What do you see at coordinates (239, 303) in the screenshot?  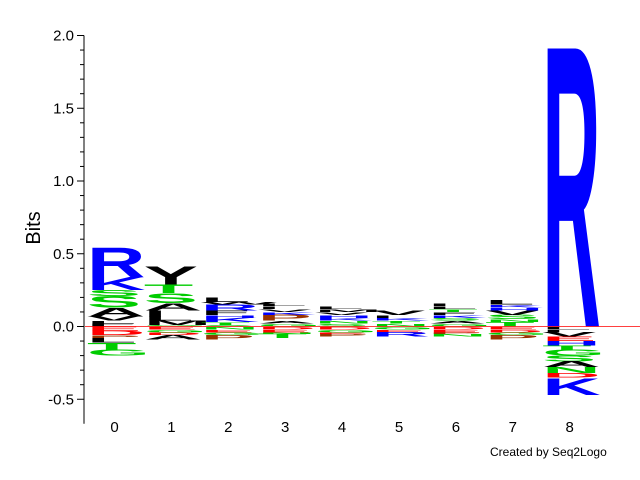 I see `logo-letter-w: W` at bounding box center [239, 303].